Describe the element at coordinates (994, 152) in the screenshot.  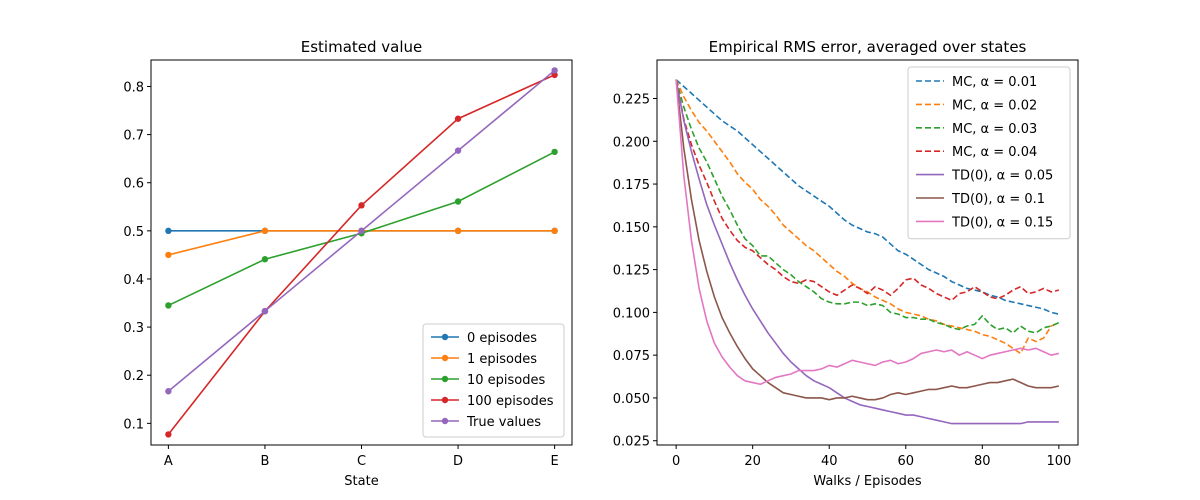
I see `legend-label-mc-alpha-0-04: MC, α = 0.04` at that location.